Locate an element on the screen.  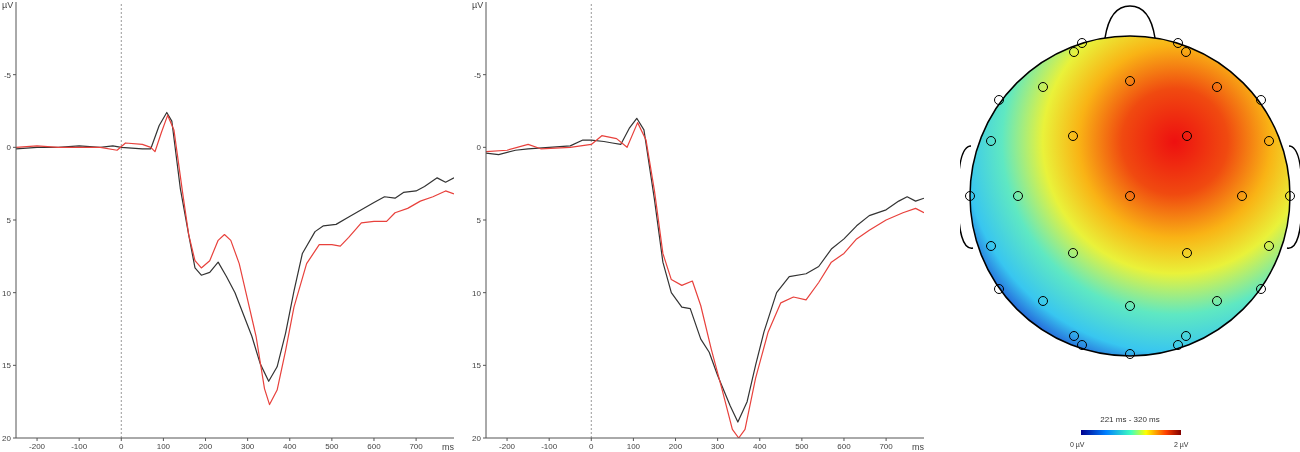
text: 221 ms - 320 ms is located at coordinates (1130, 419).